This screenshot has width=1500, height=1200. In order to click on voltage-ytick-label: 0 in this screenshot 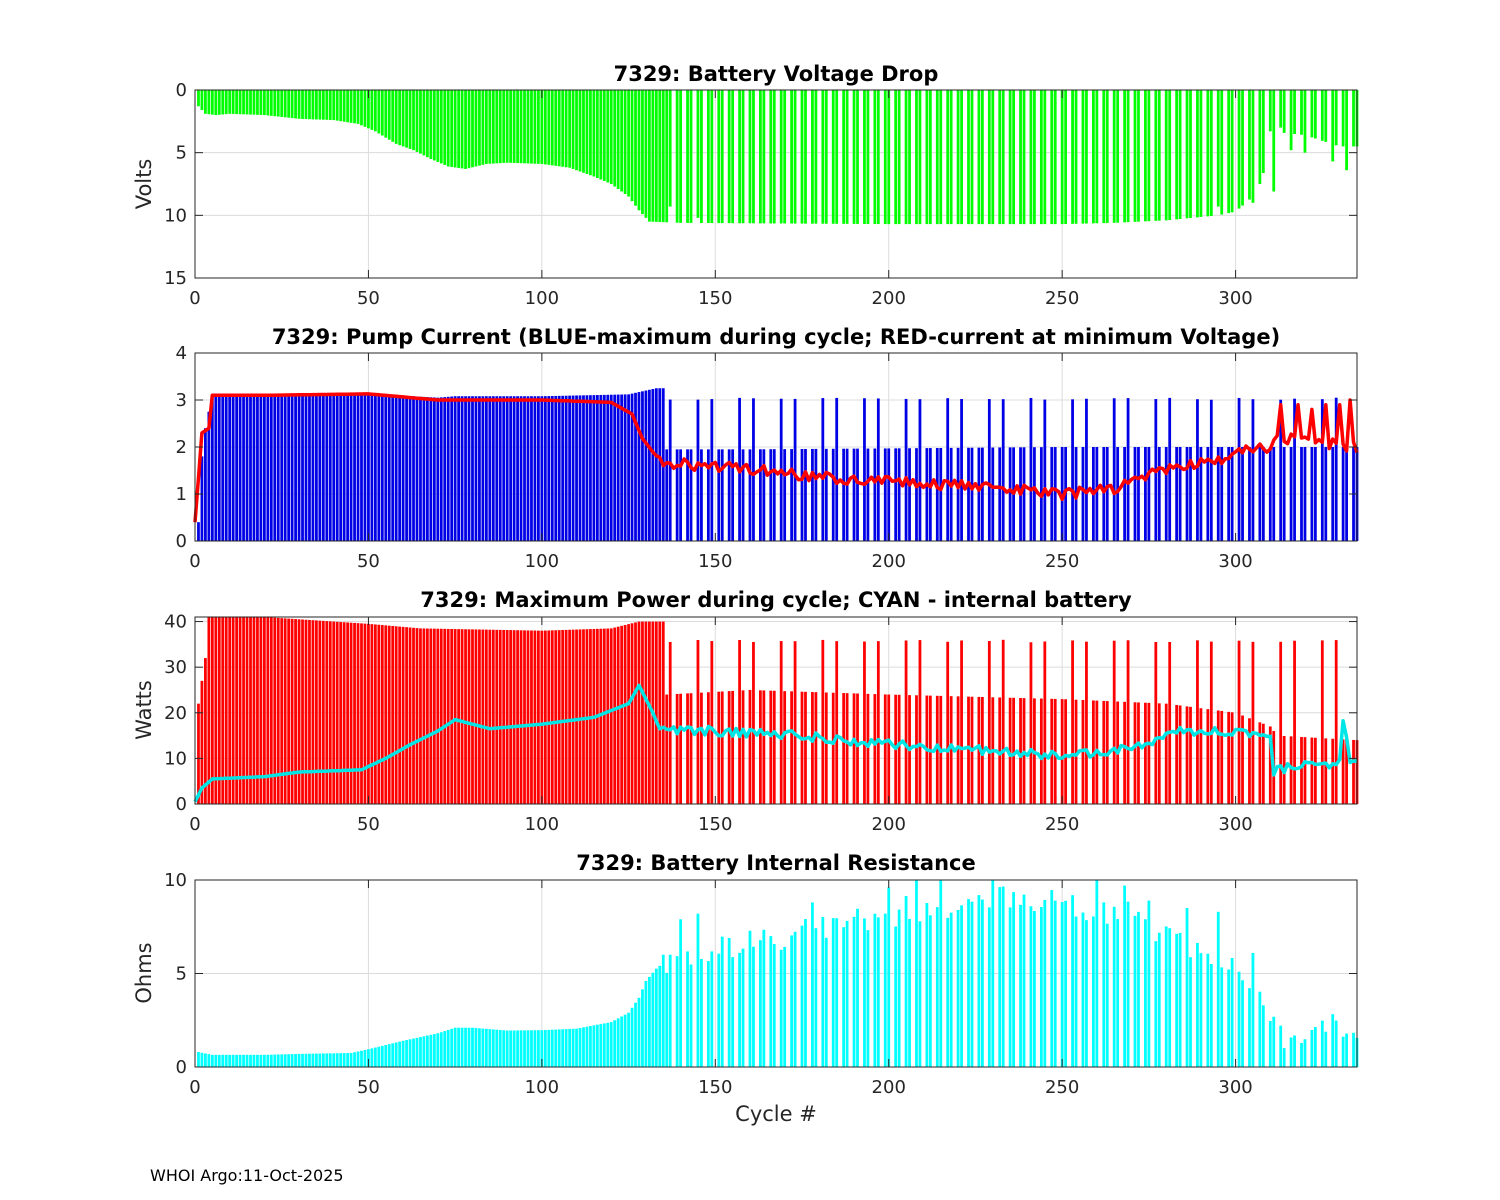, I will do `click(181, 90)`.